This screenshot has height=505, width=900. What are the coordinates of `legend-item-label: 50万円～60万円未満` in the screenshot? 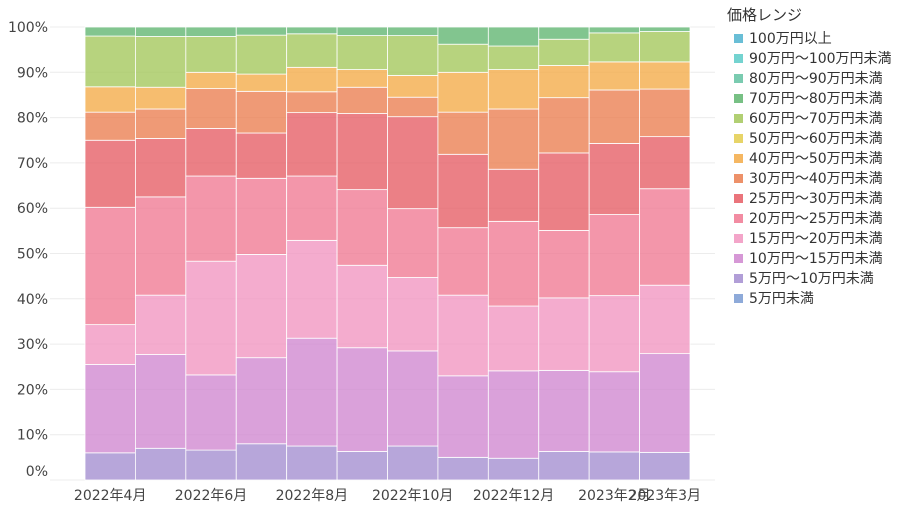 It's located at (816, 139).